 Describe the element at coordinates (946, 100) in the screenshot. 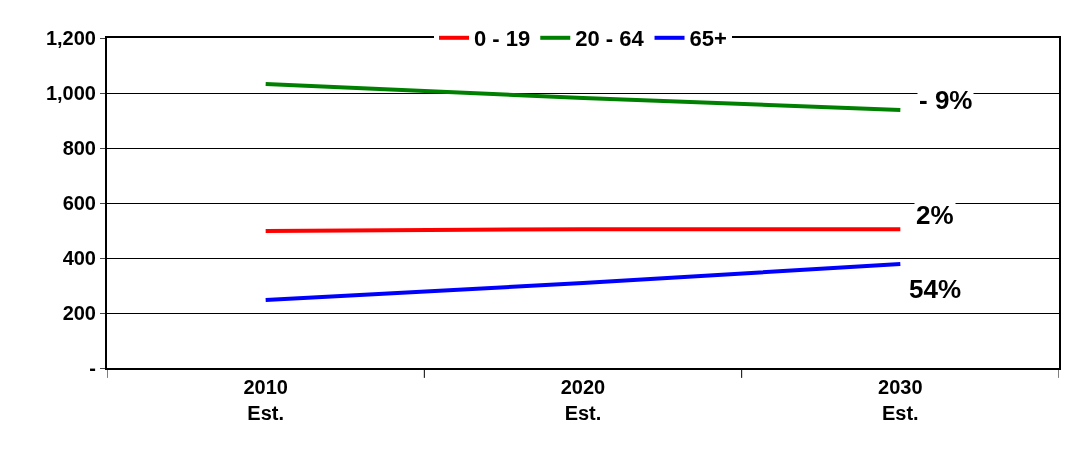

I see `annotation: - 9%` at that location.